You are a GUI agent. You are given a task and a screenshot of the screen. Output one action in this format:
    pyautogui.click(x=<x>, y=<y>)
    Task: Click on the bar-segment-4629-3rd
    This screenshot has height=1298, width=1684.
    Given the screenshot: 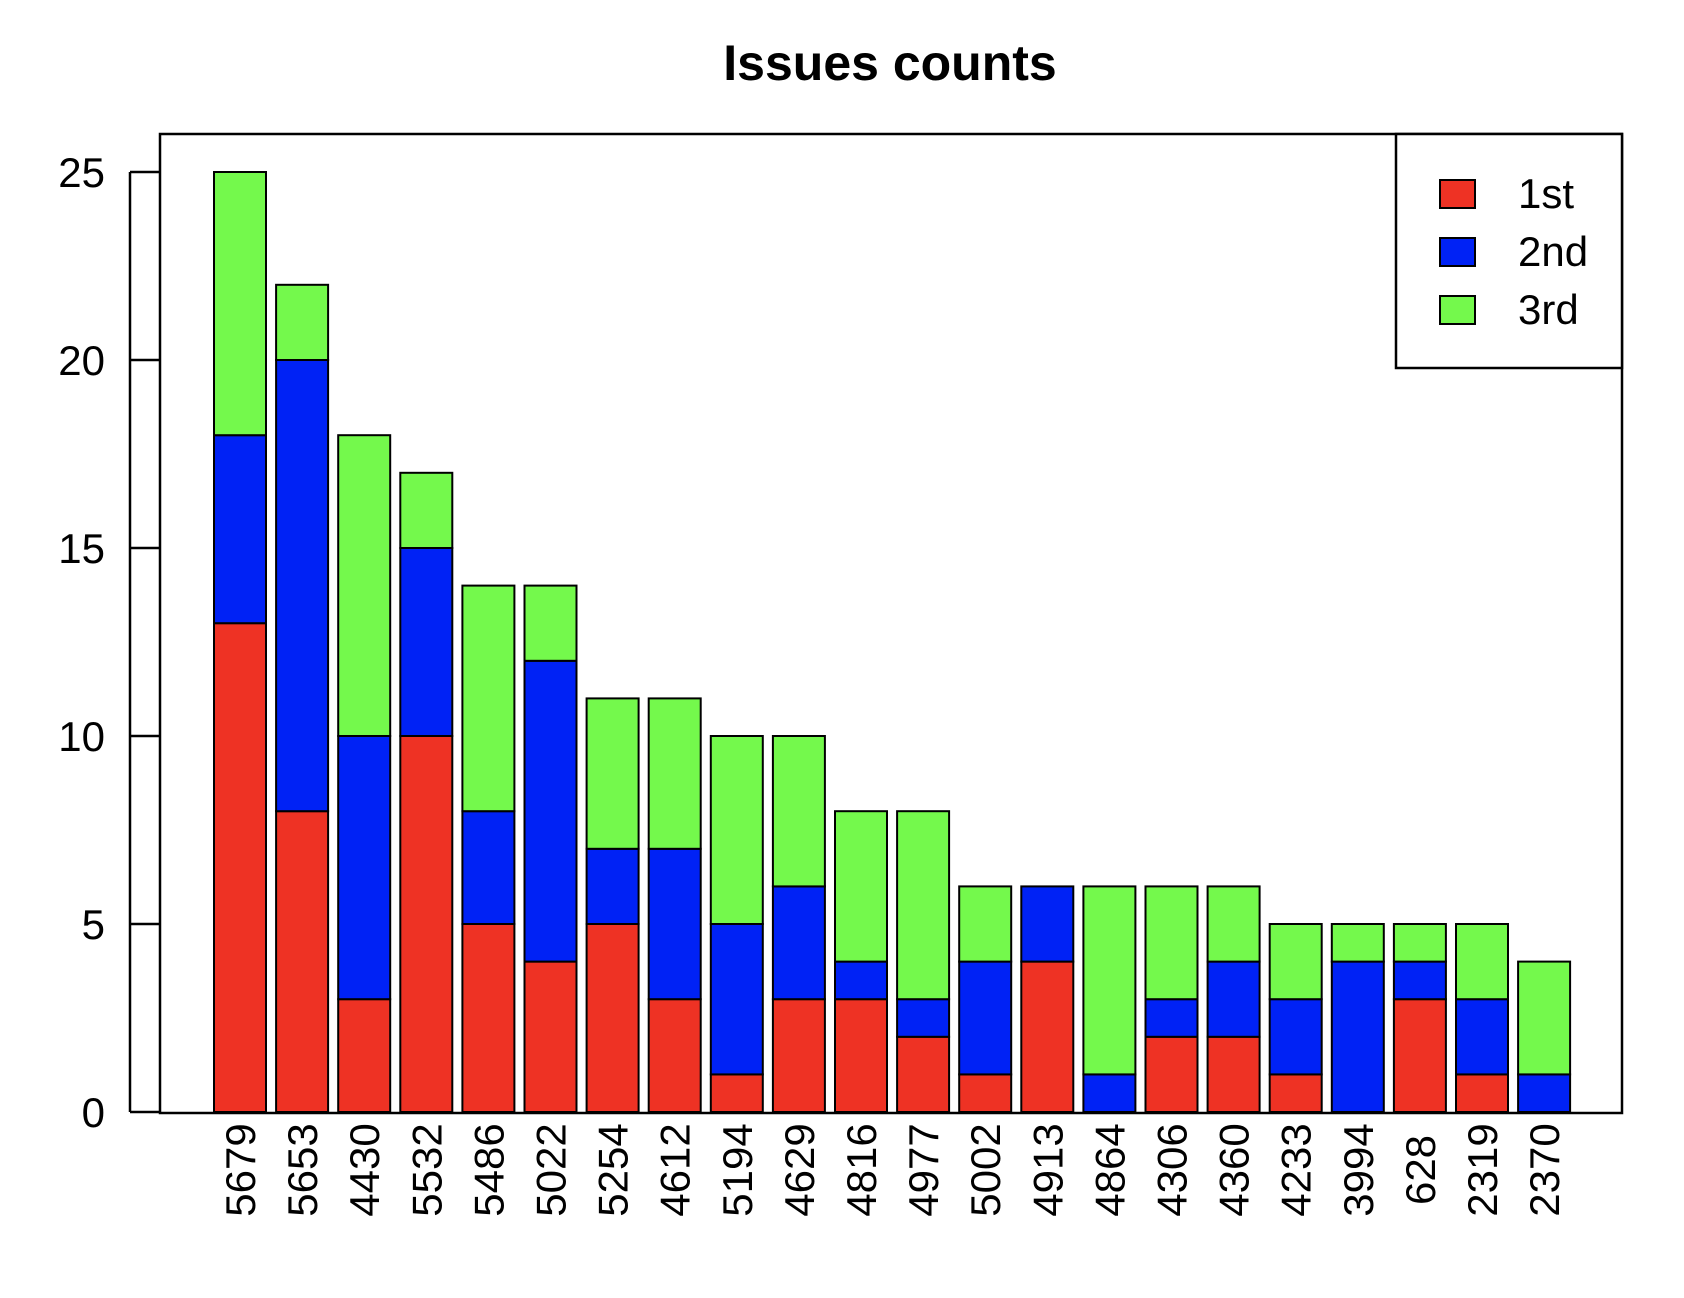 What is the action you would take?
    pyautogui.click(x=798, y=811)
    